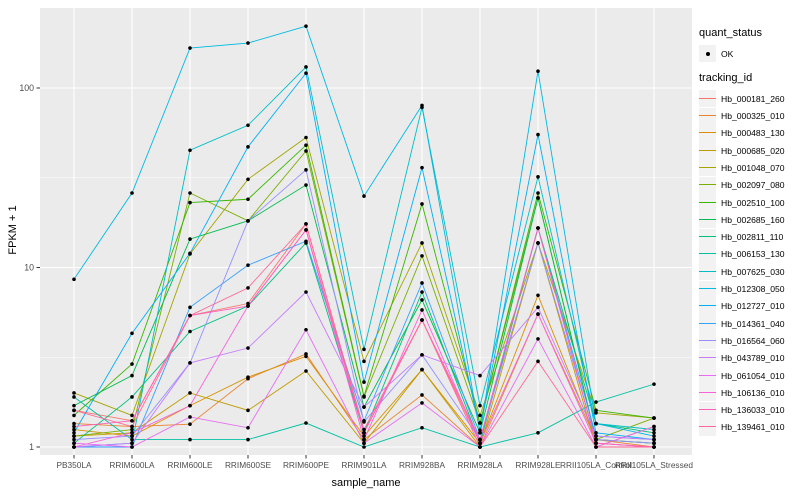 The image size is (800, 500). What do you see at coordinates (26, 88) in the screenshot?
I see `y-tick-label: 100` at bounding box center [26, 88].